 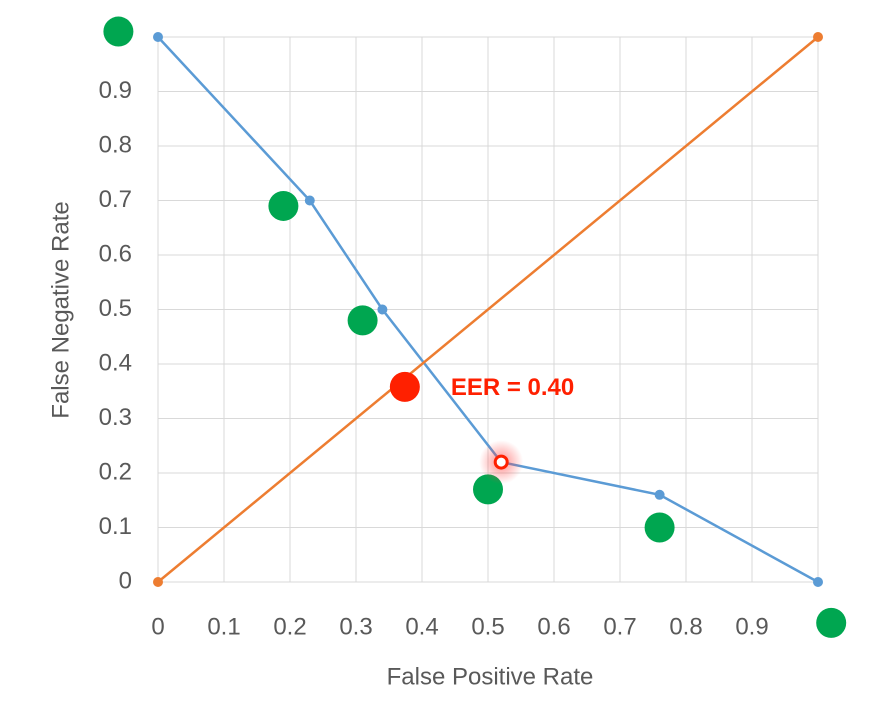 What do you see at coordinates (619, 626) in the screenshot?
I see `x-tick-label: 0.7` at bounding box center [619, 626].